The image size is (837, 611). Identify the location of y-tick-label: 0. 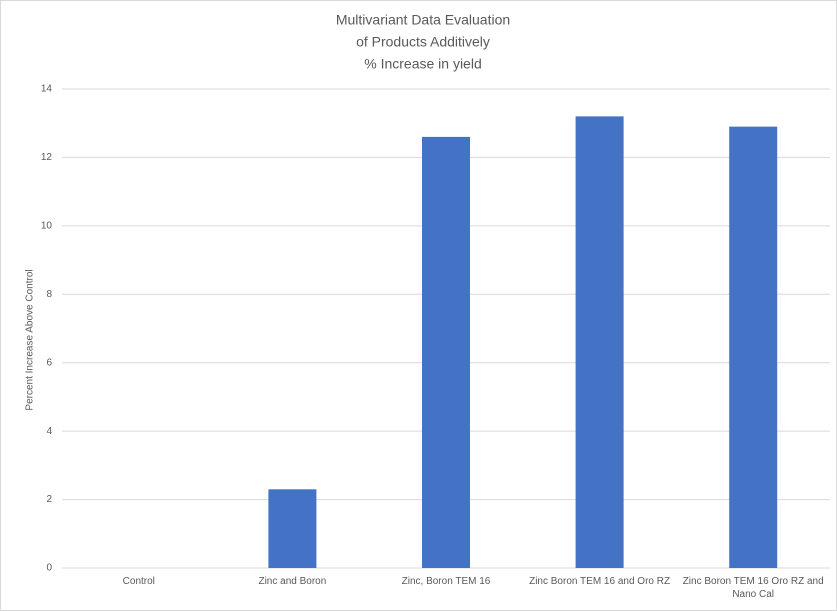
(49, 568).